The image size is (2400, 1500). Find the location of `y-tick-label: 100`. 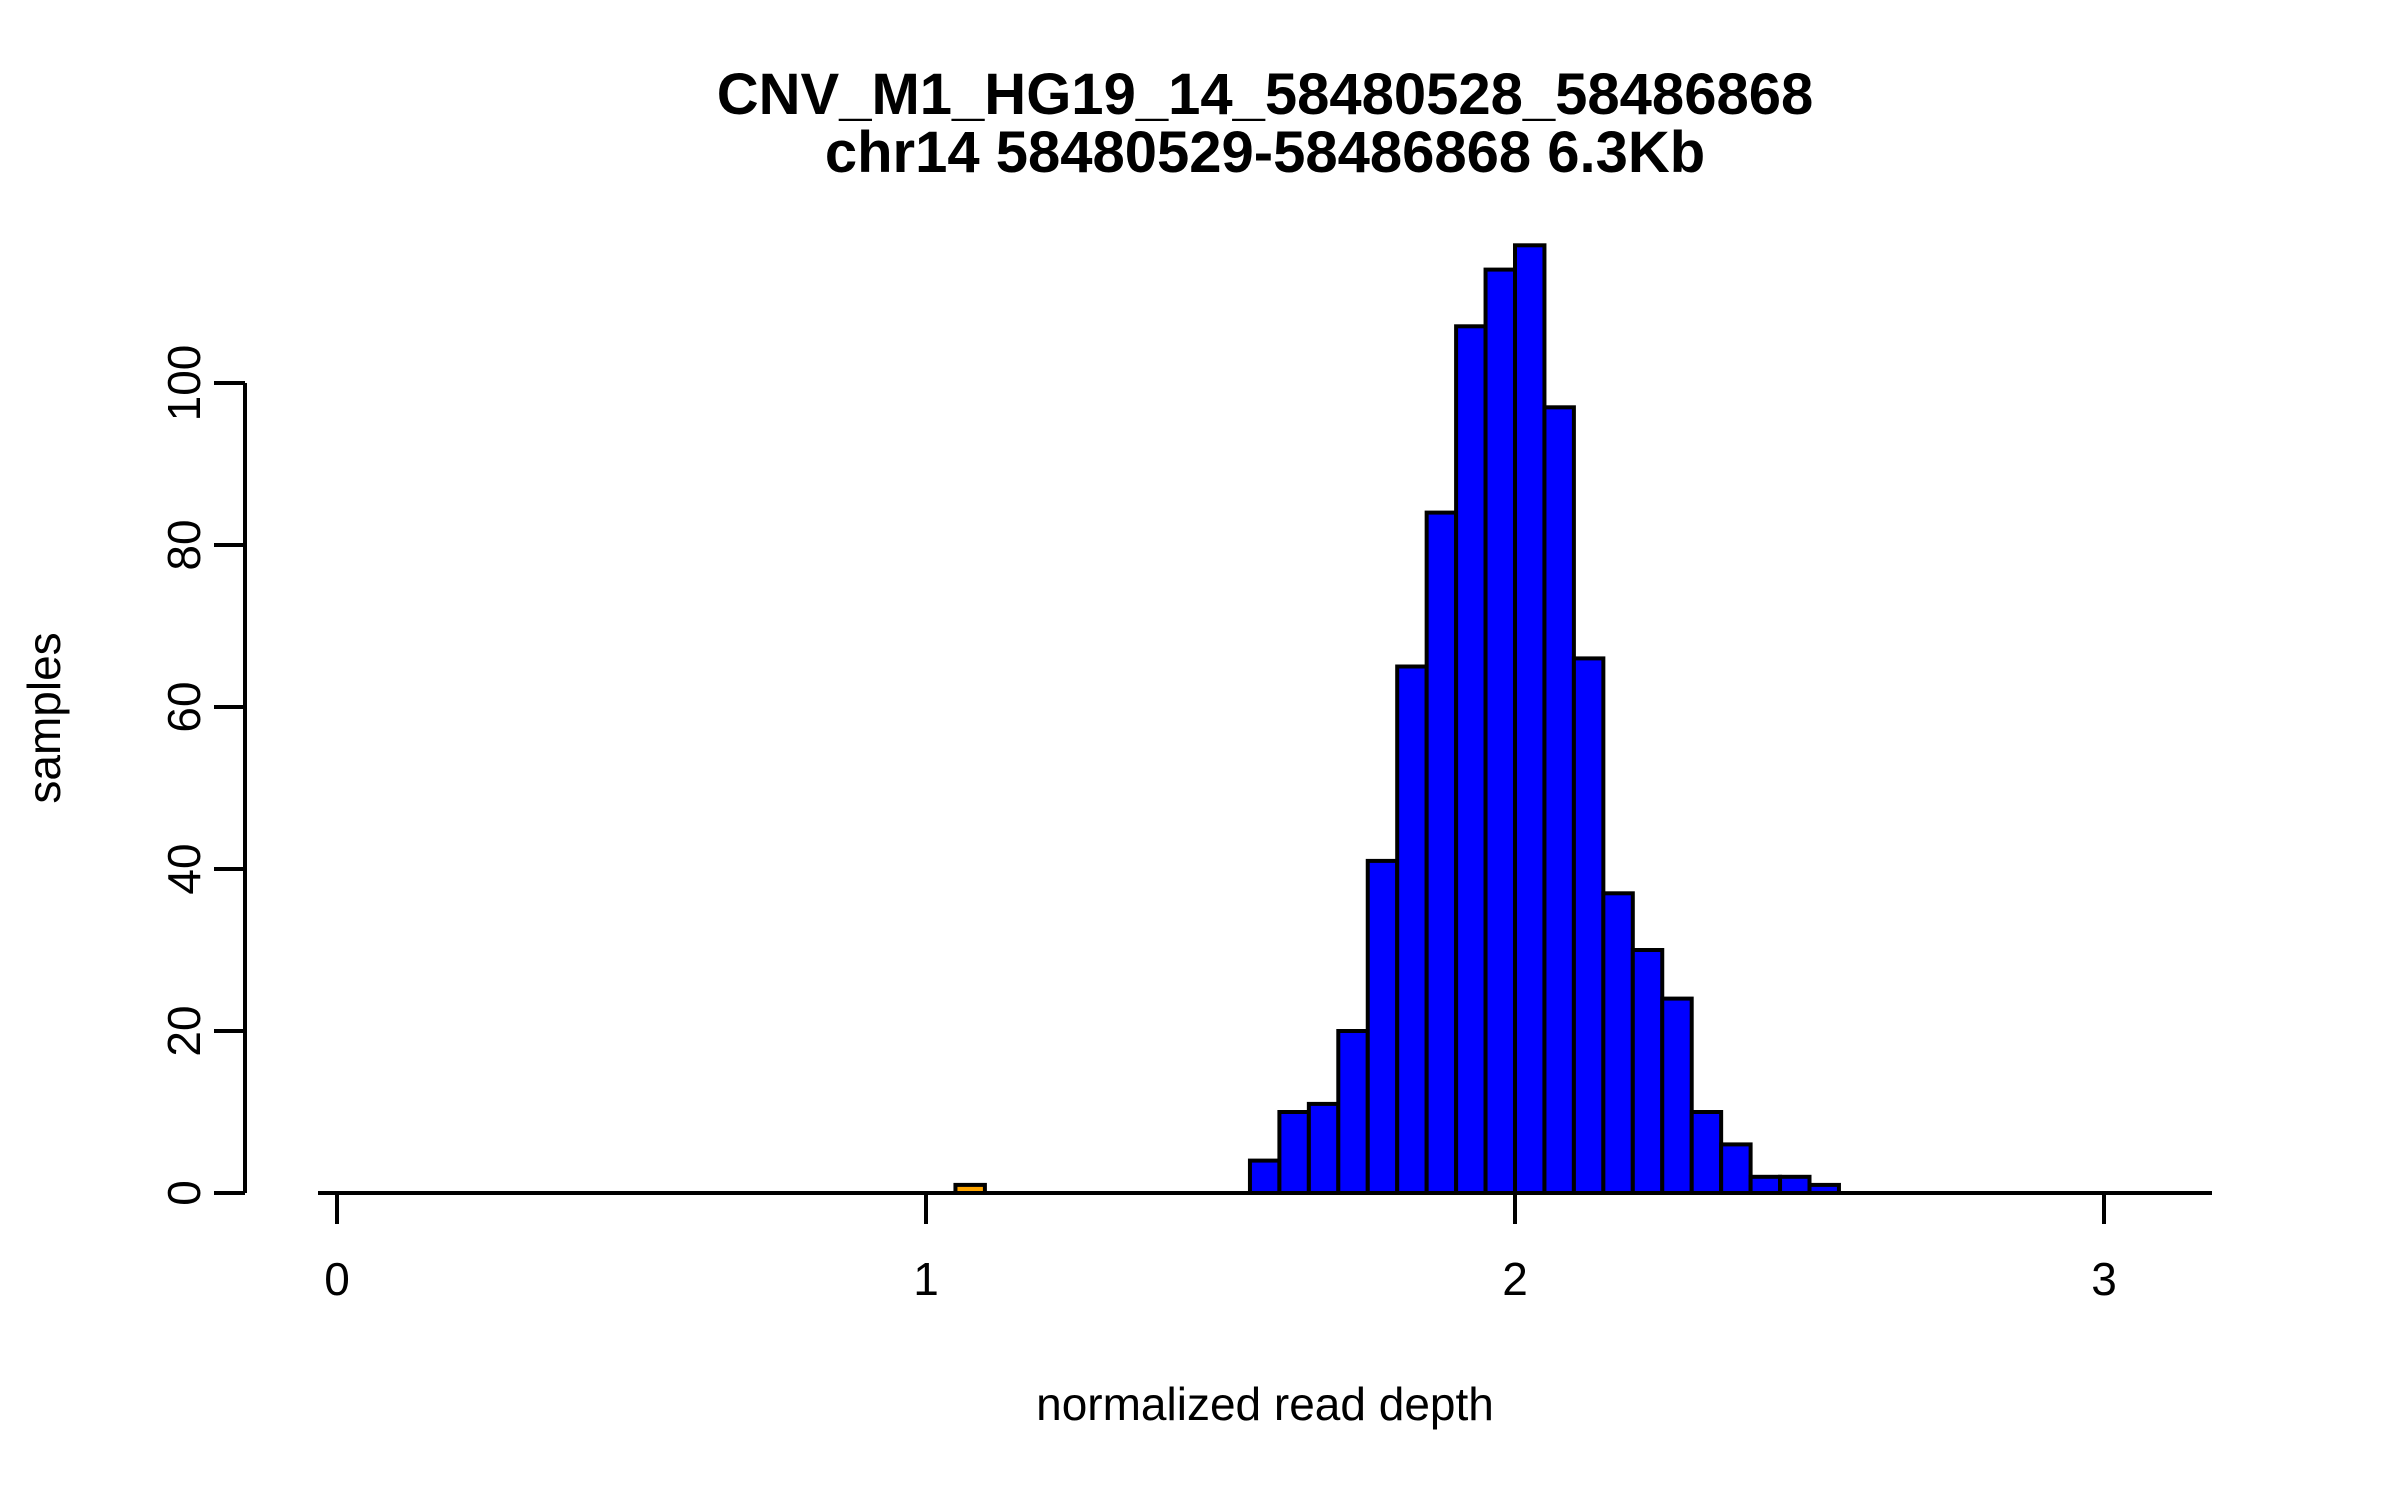

y-tick-label: 100 is located at coordinates (184, 383).